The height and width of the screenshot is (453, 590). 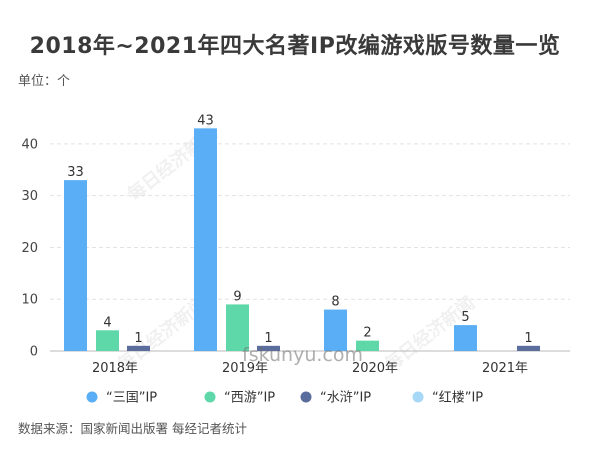 I want to click on bar-value-label: 4, so click(x=107, y=322).